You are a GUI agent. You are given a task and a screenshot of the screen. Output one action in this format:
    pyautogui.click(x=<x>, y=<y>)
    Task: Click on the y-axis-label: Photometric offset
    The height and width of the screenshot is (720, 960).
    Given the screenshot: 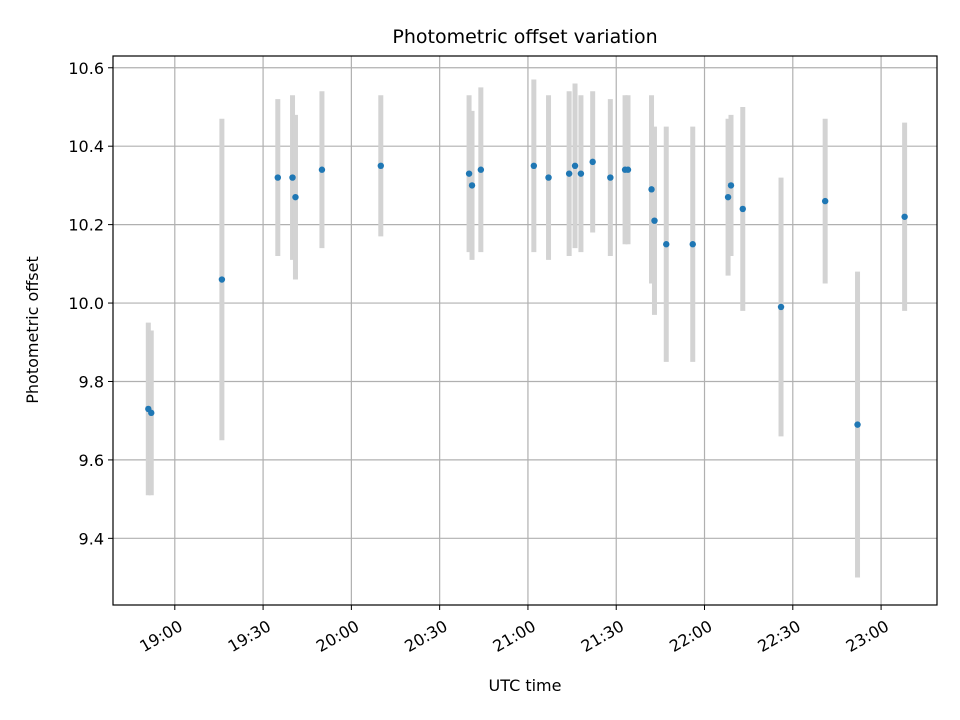 What is the action you would take?
    pyautogui.click(x=32, y=330)
    